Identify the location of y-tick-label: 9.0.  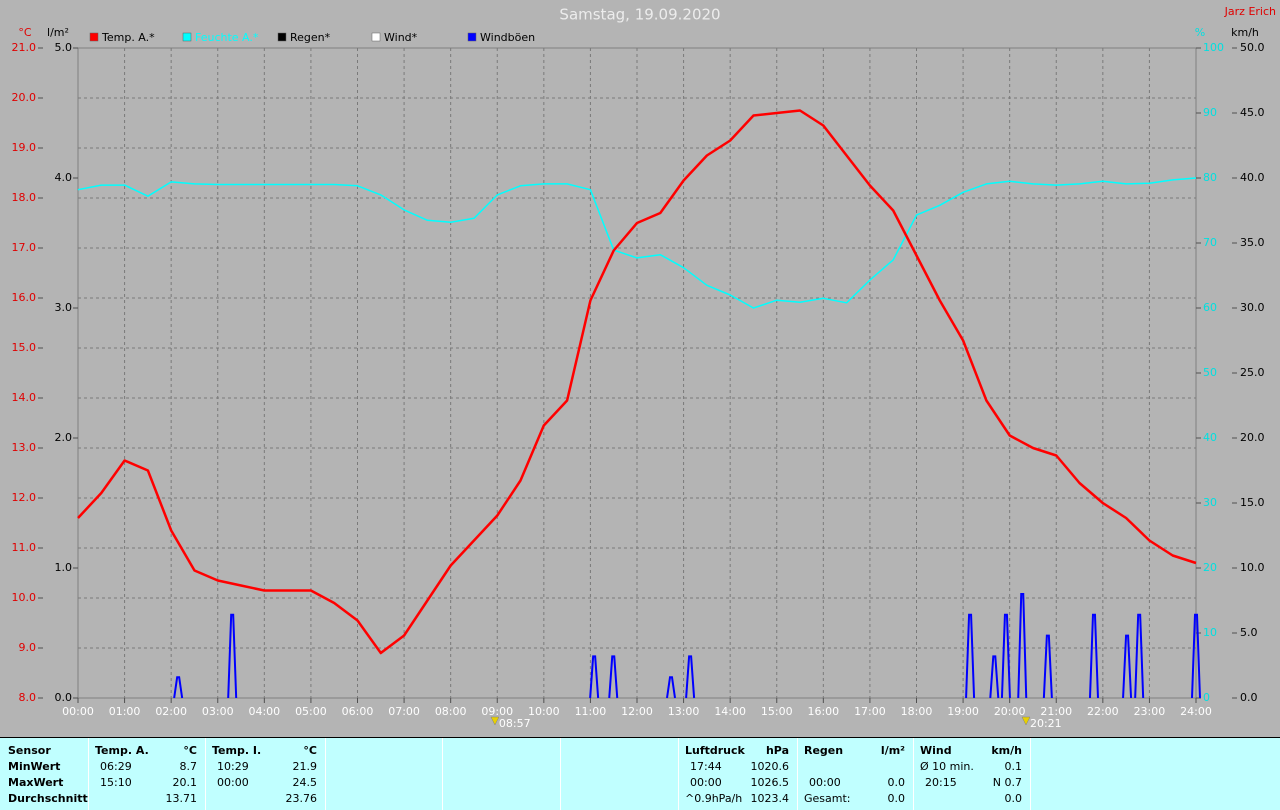
(28, 647).